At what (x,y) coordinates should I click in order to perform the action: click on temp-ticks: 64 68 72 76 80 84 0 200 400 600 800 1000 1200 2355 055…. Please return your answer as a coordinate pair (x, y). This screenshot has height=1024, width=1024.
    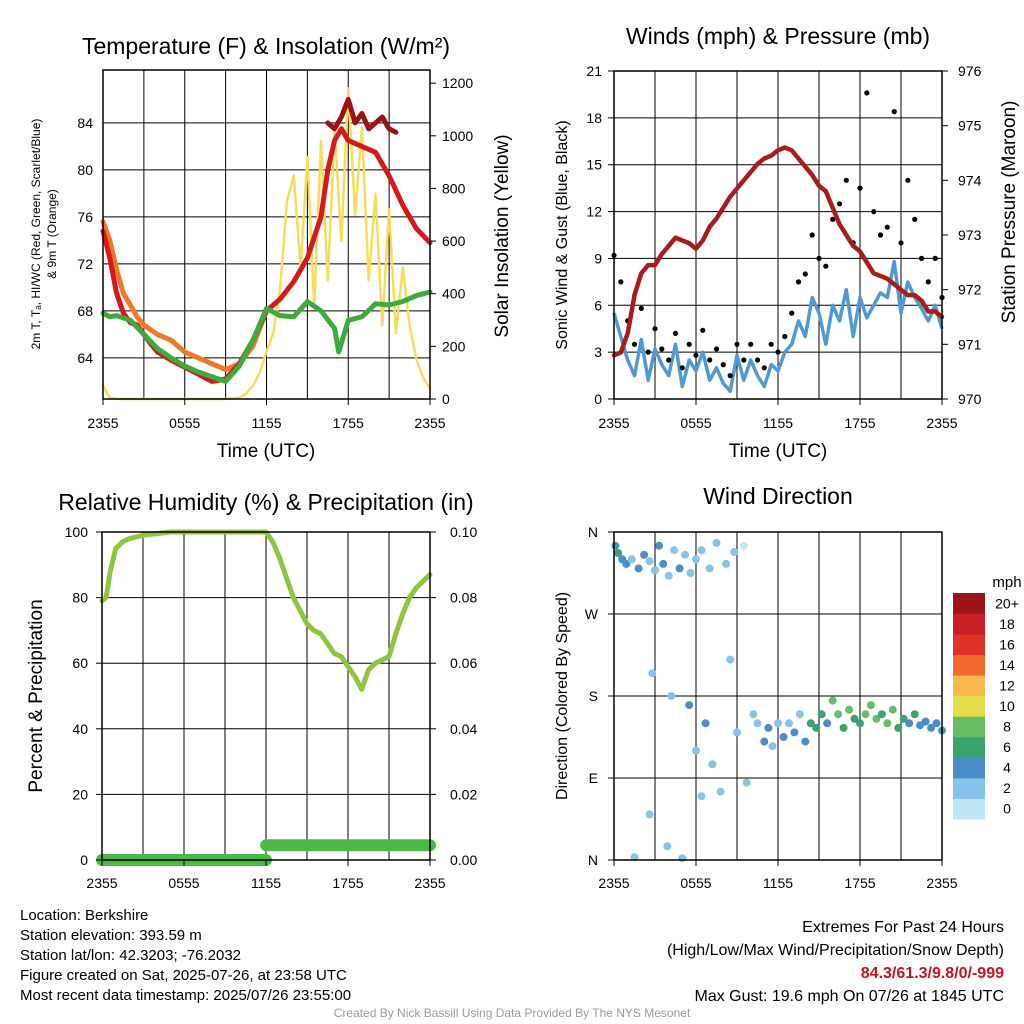
    Looking at the image, I should click on (275, 253).